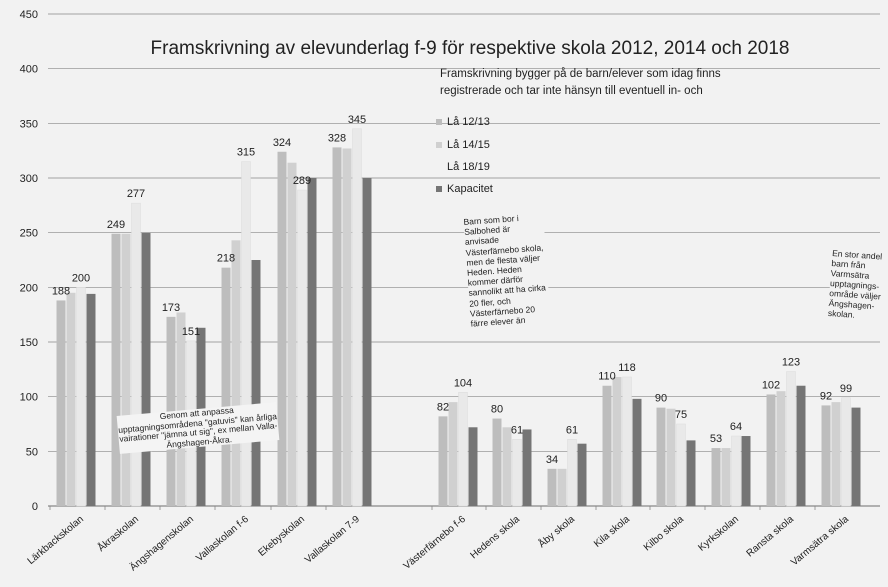  Describe the element at coordinates (29, 288) in the screenshot. I see `y-tick-label: 200` at that location.